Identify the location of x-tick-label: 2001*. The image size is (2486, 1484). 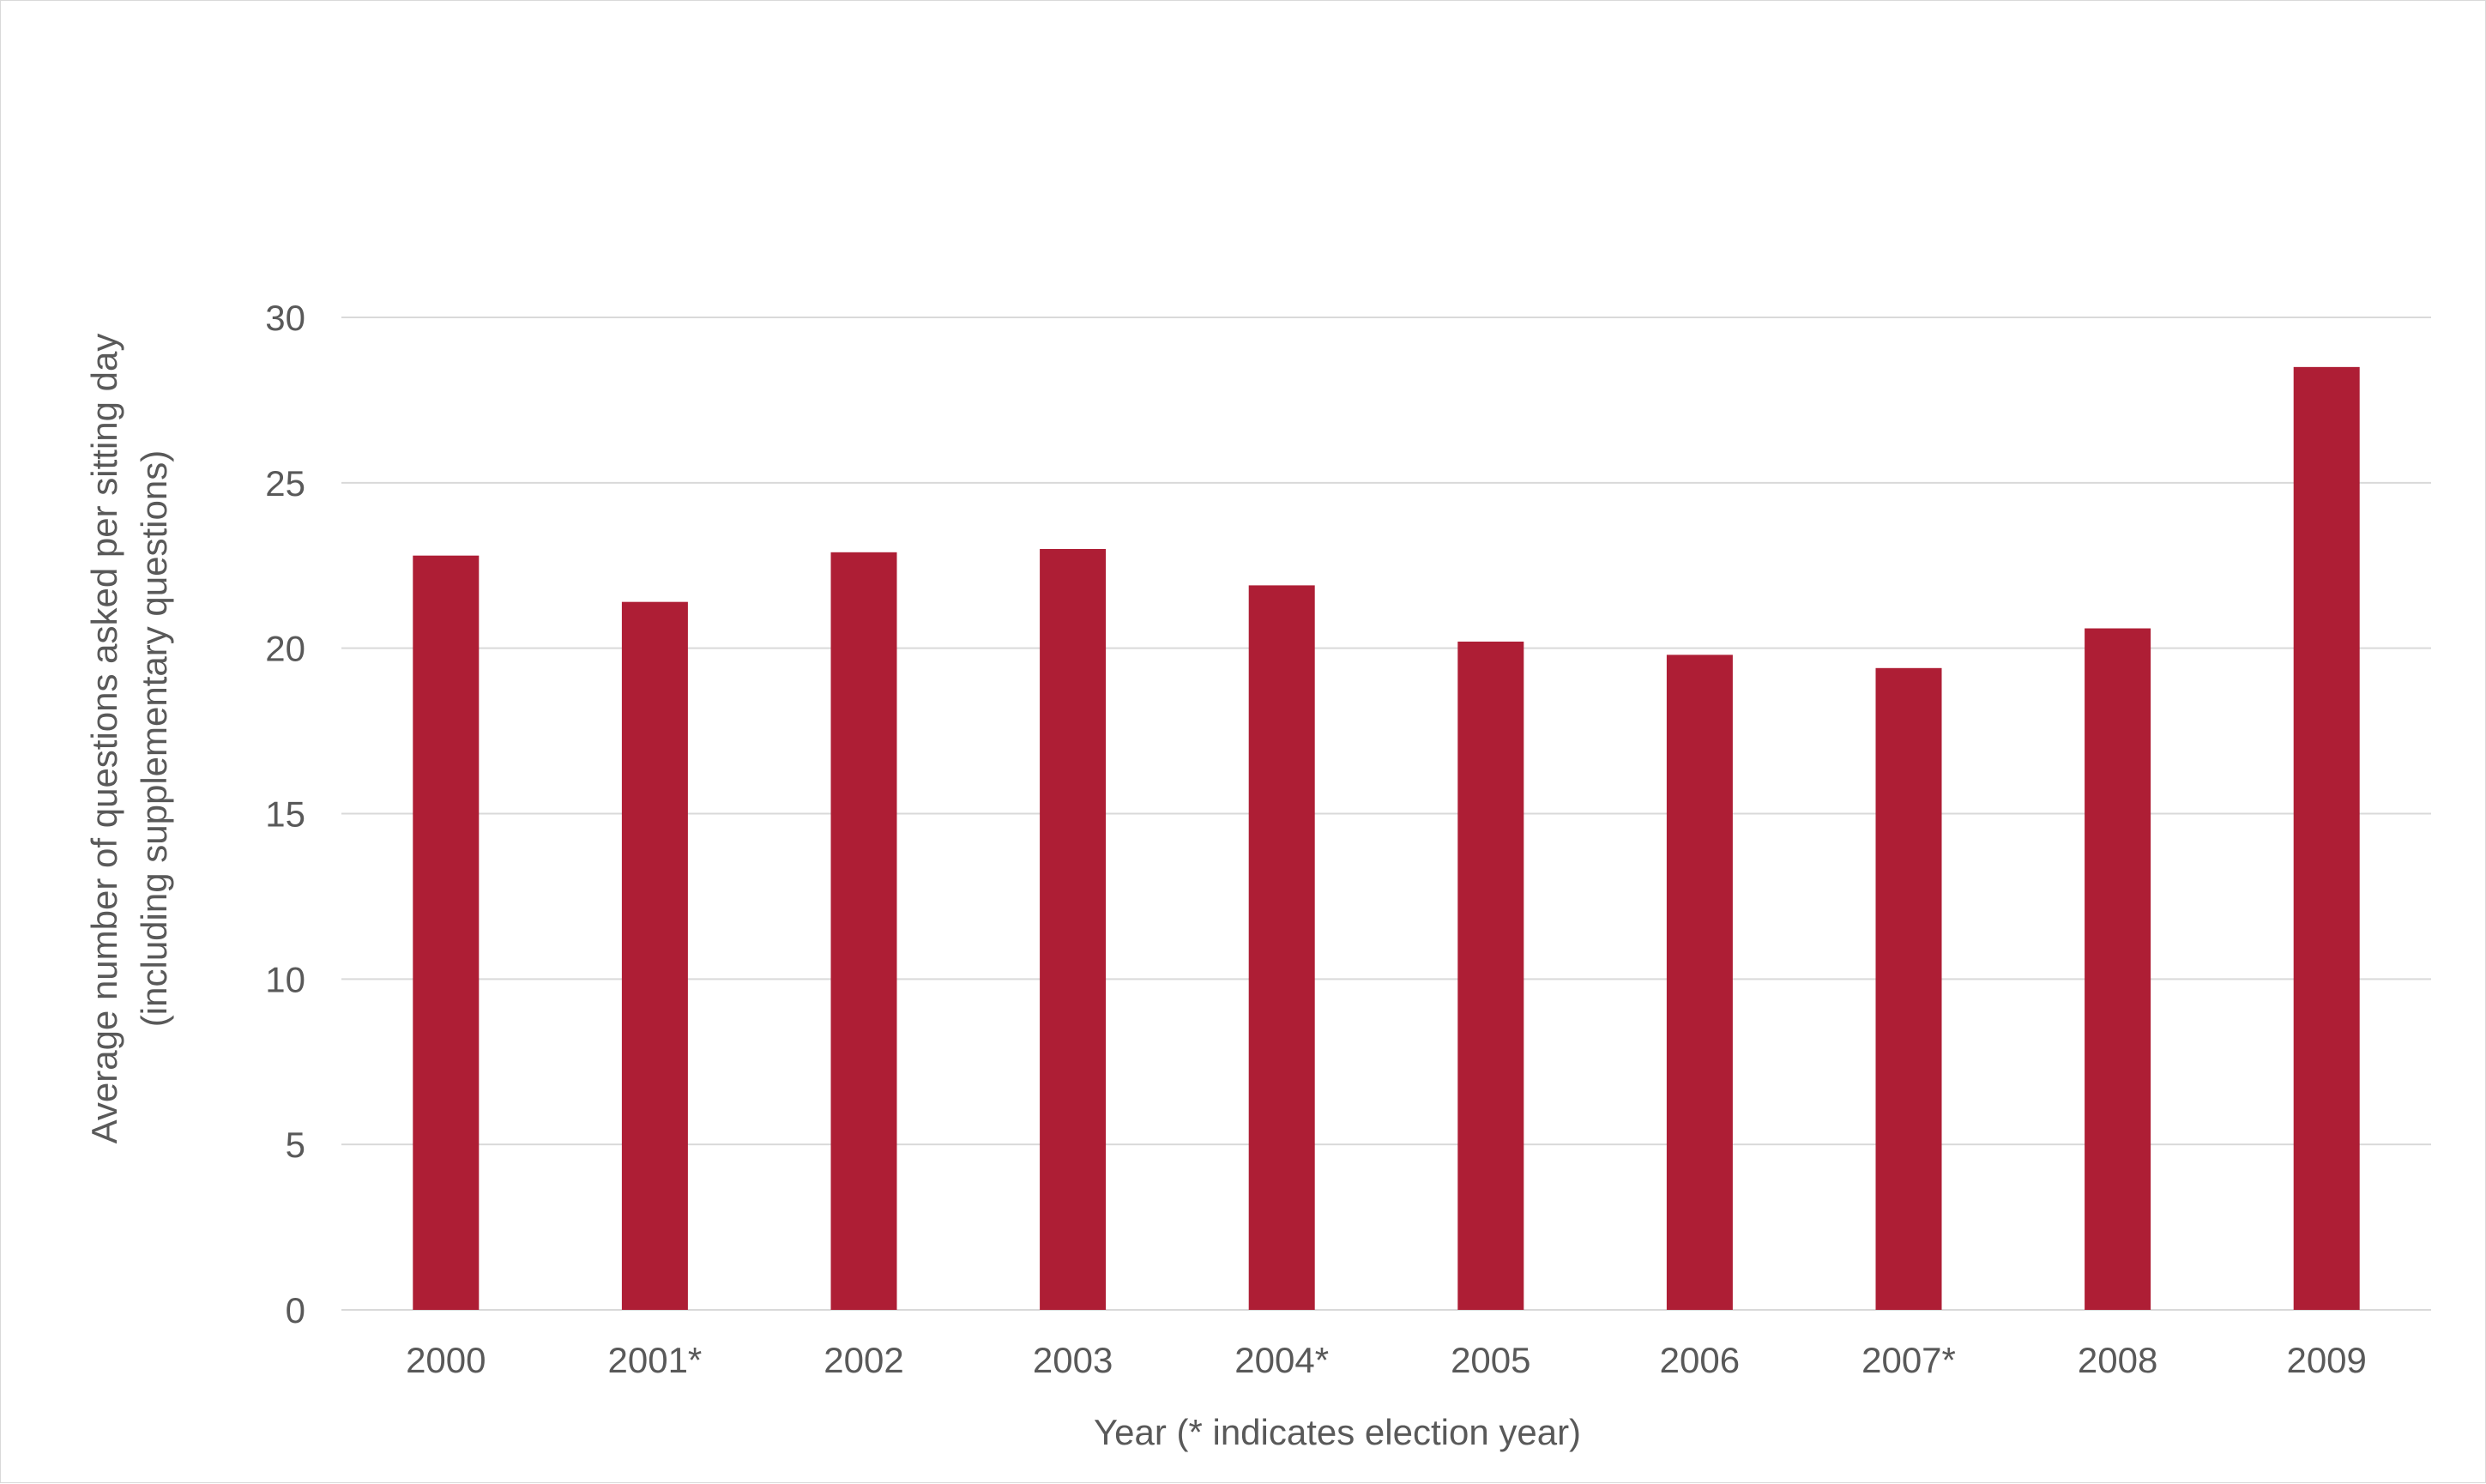
(655, 1360).